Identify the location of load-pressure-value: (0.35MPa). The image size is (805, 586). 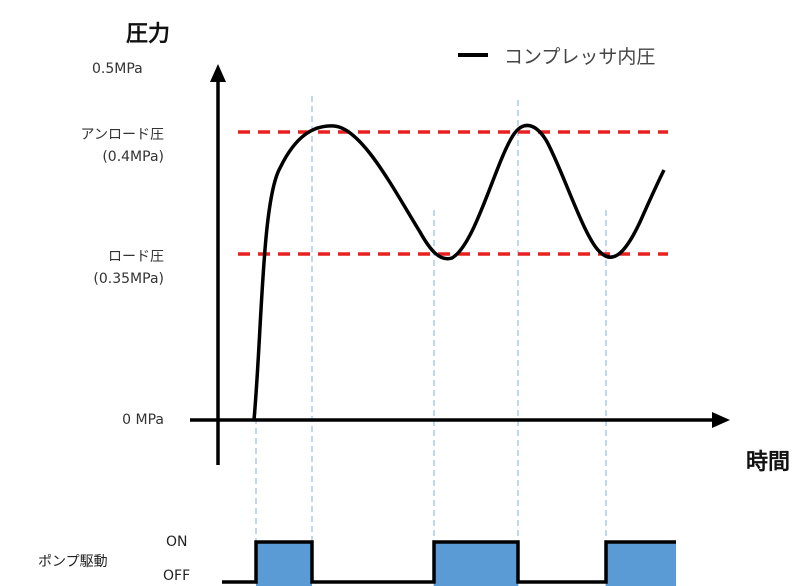
(128, 279).